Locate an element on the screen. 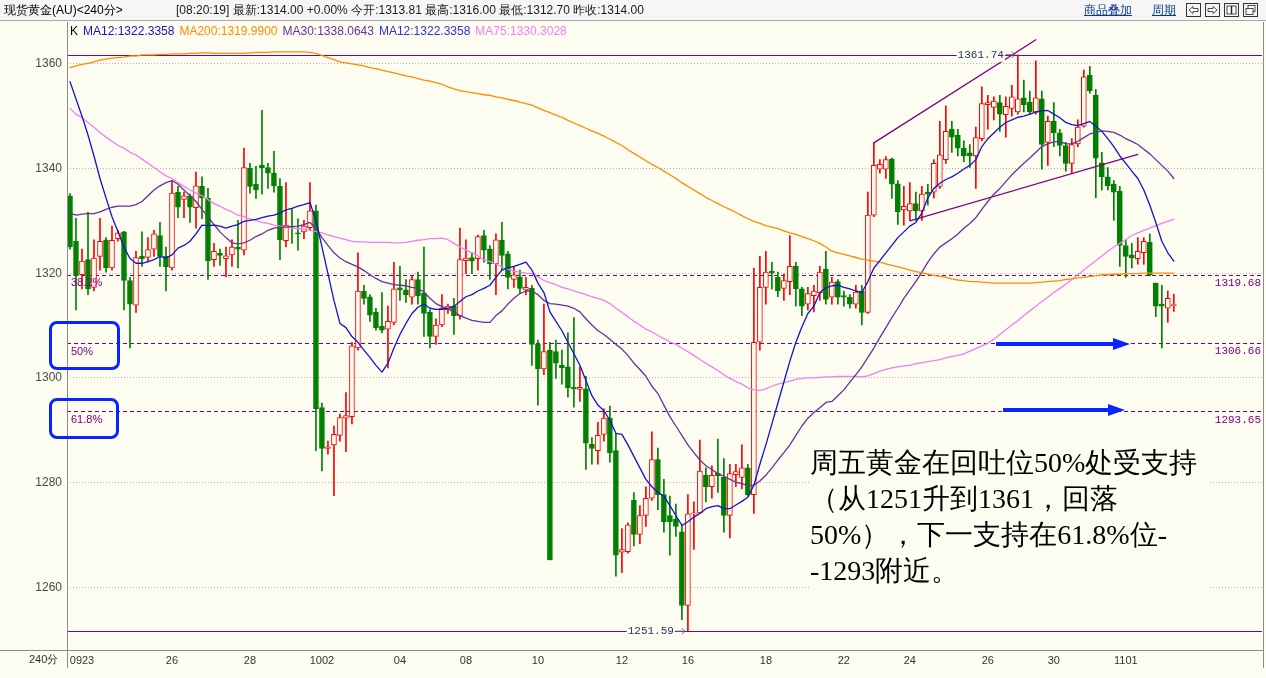 This screenshot has height=678, width=1266. y-tick-label: 1320 is located at coordinates (49, 272).